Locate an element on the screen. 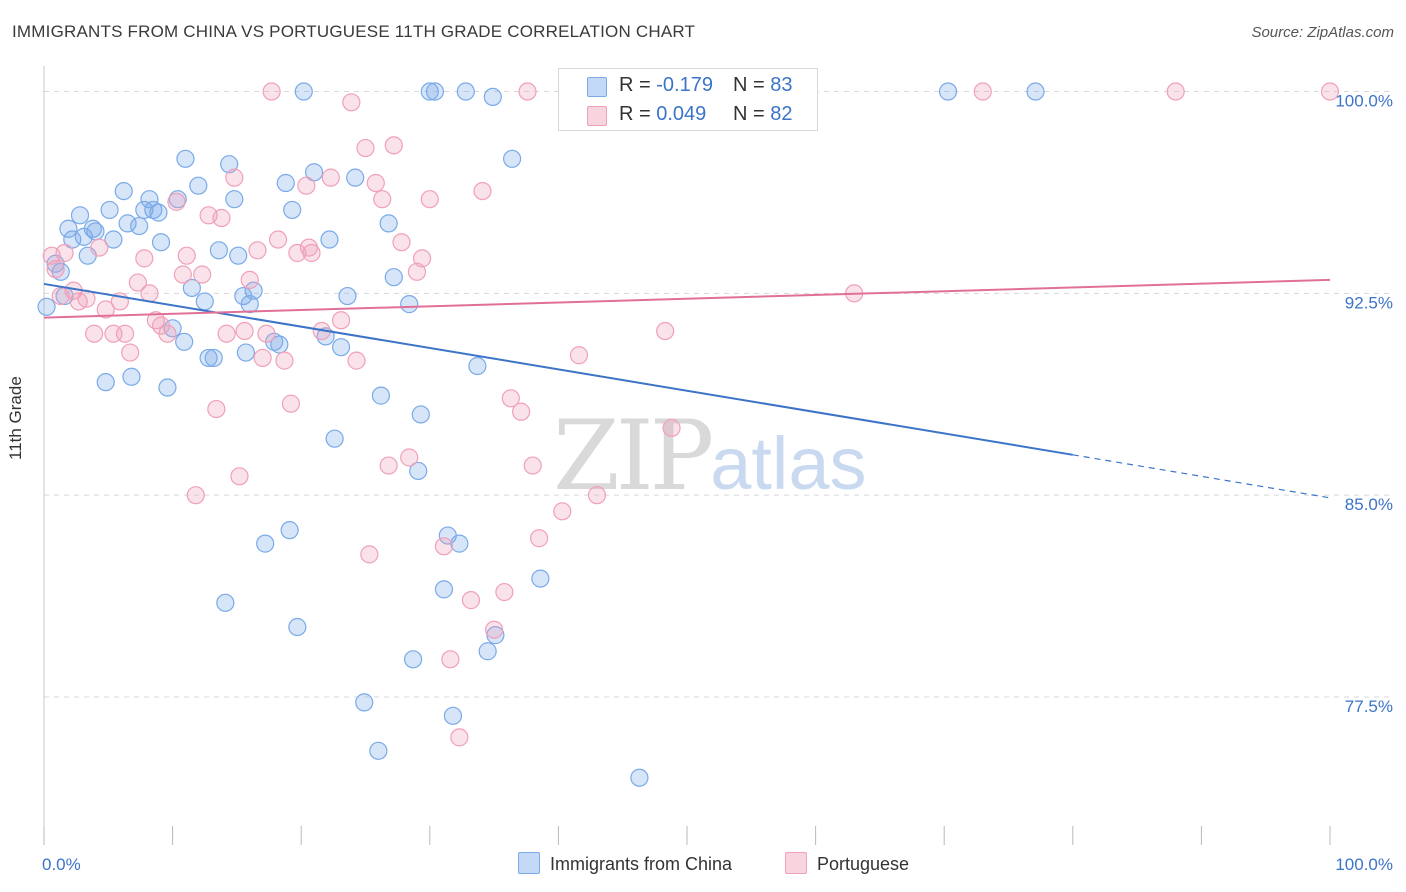 This screenshot has width=1406, height=892. source-label: Source: ZipAtlas.com is located at coordinates (1322, 32).